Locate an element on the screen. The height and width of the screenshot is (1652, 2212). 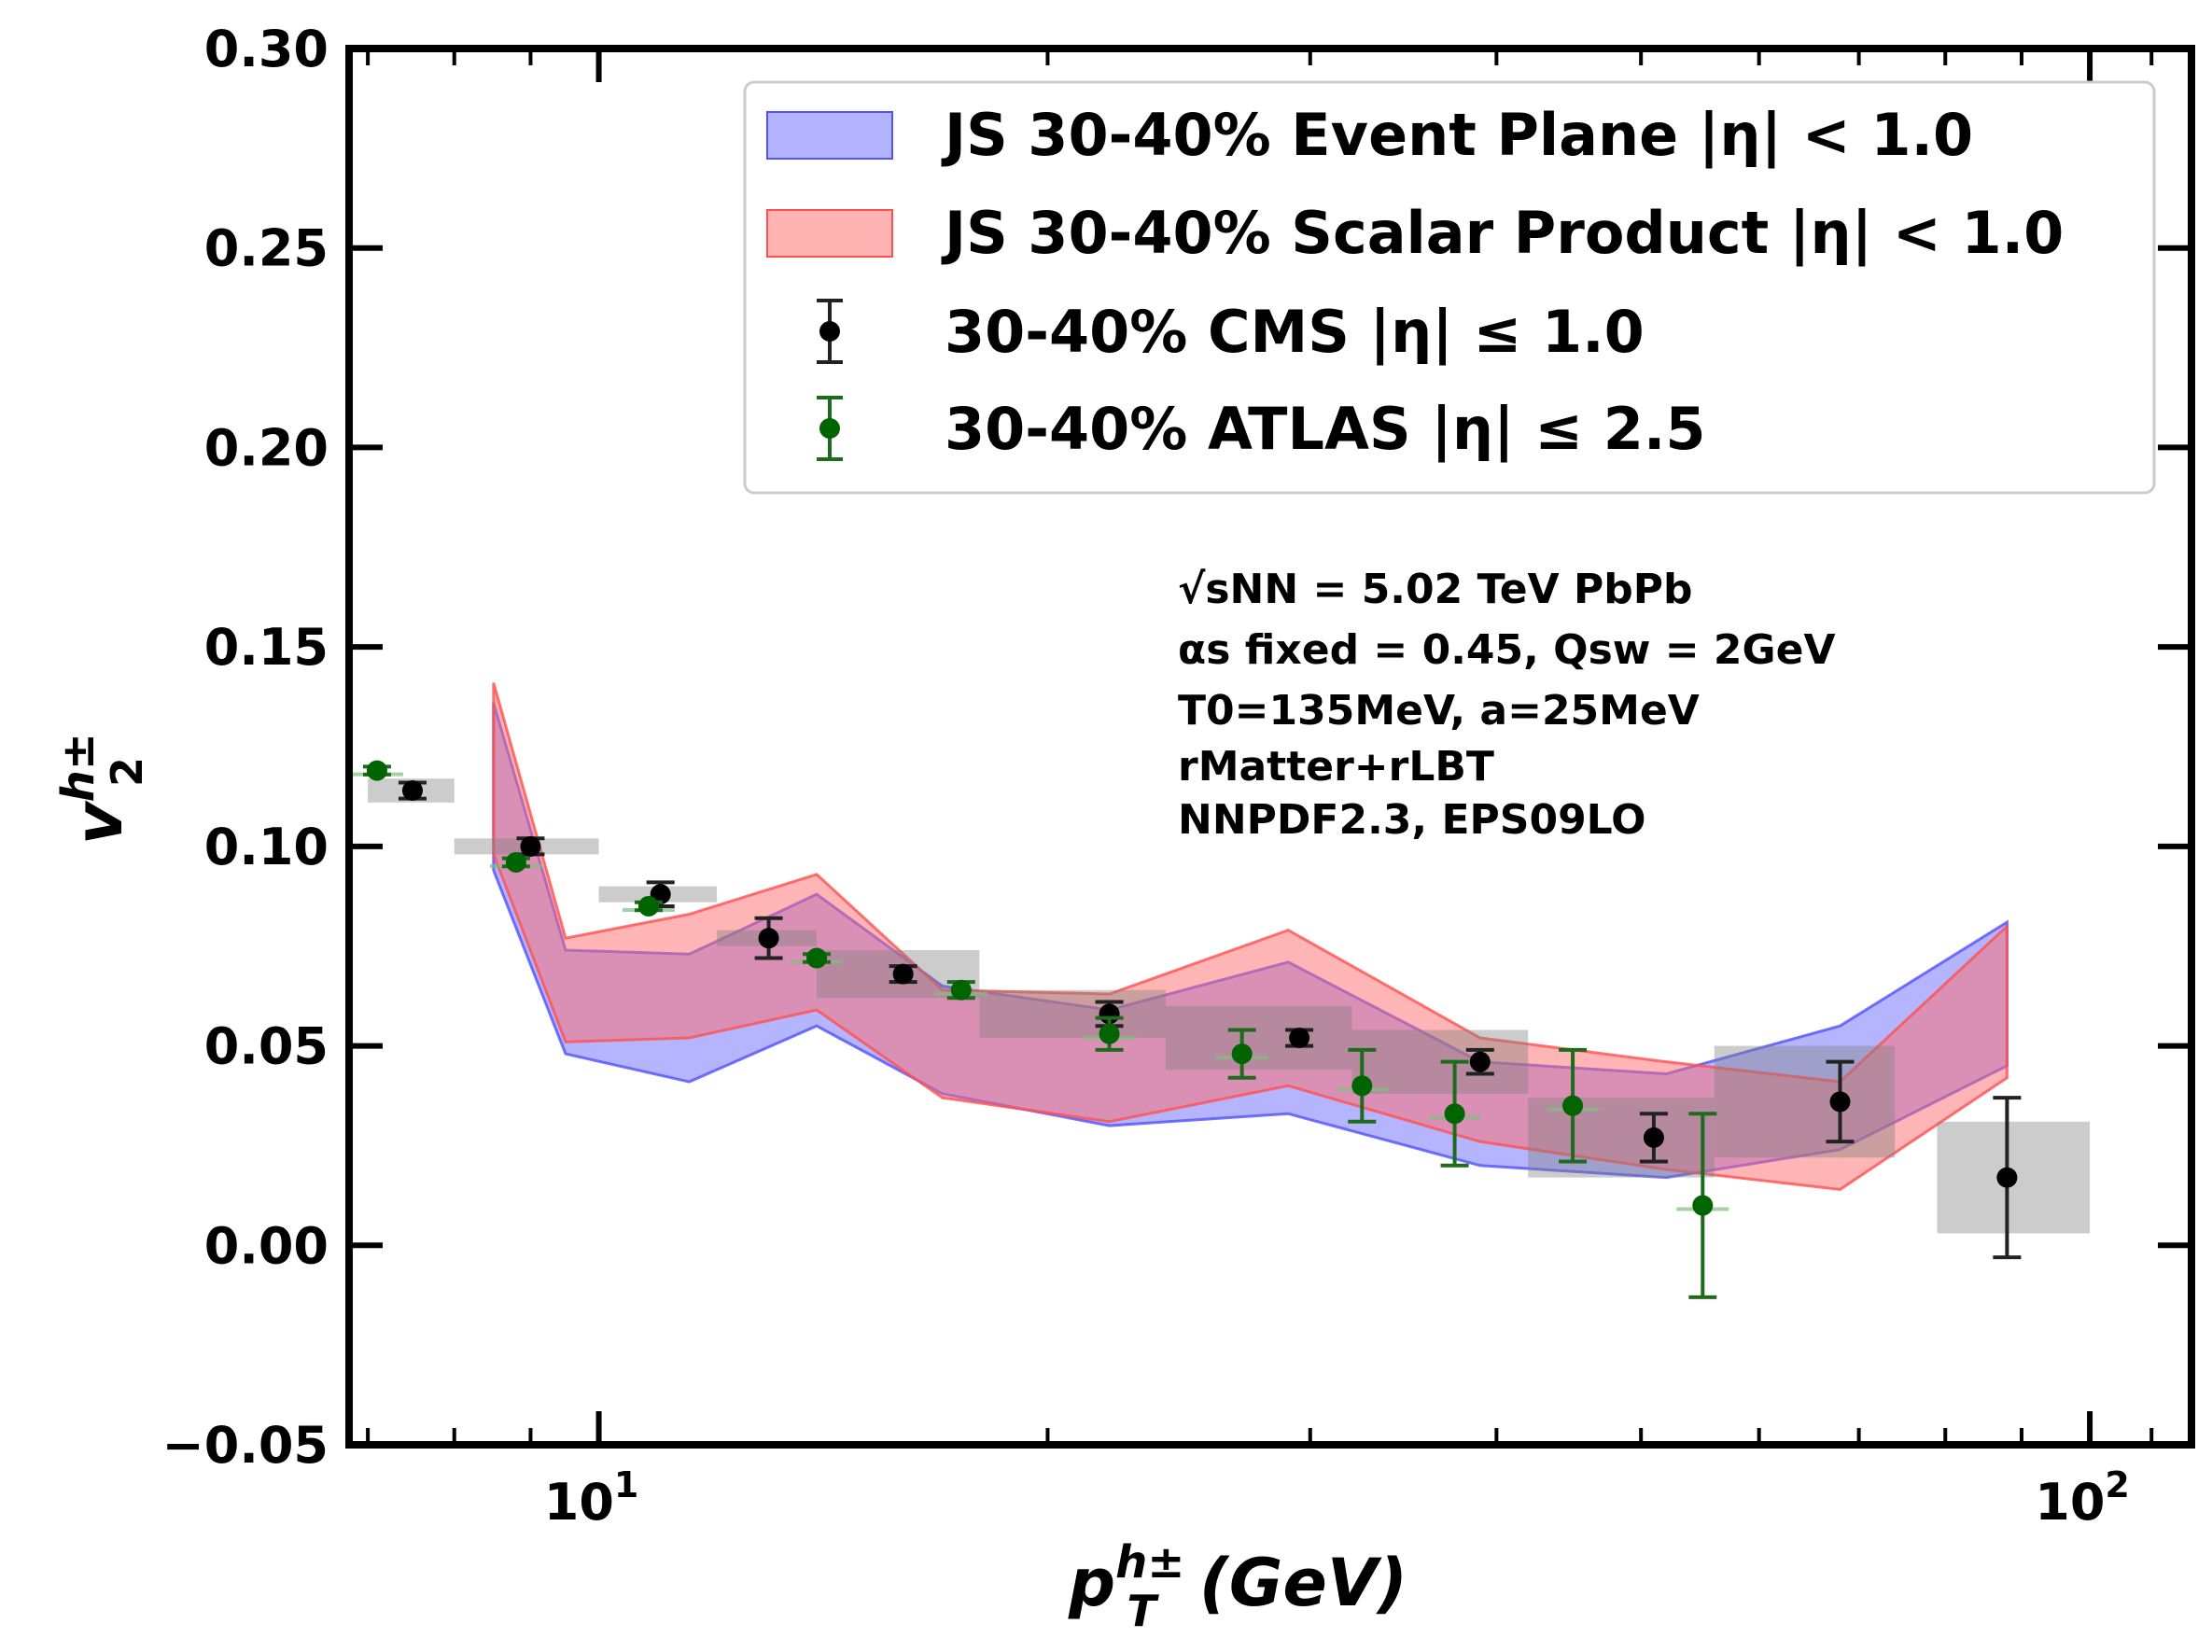
annotation-line-4: rMatter+rLBT is located at coordinates (1336, 767).